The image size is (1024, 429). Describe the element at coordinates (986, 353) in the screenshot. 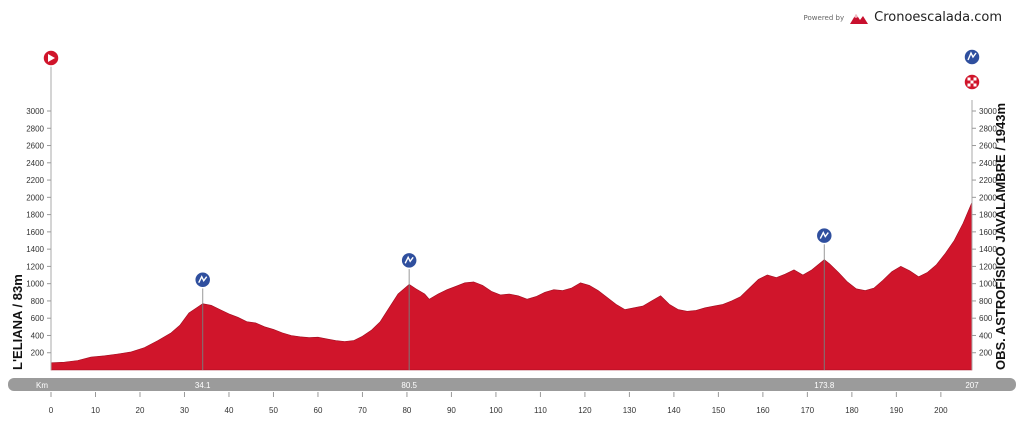

I see `y-tick-label-right: 200` at that location.